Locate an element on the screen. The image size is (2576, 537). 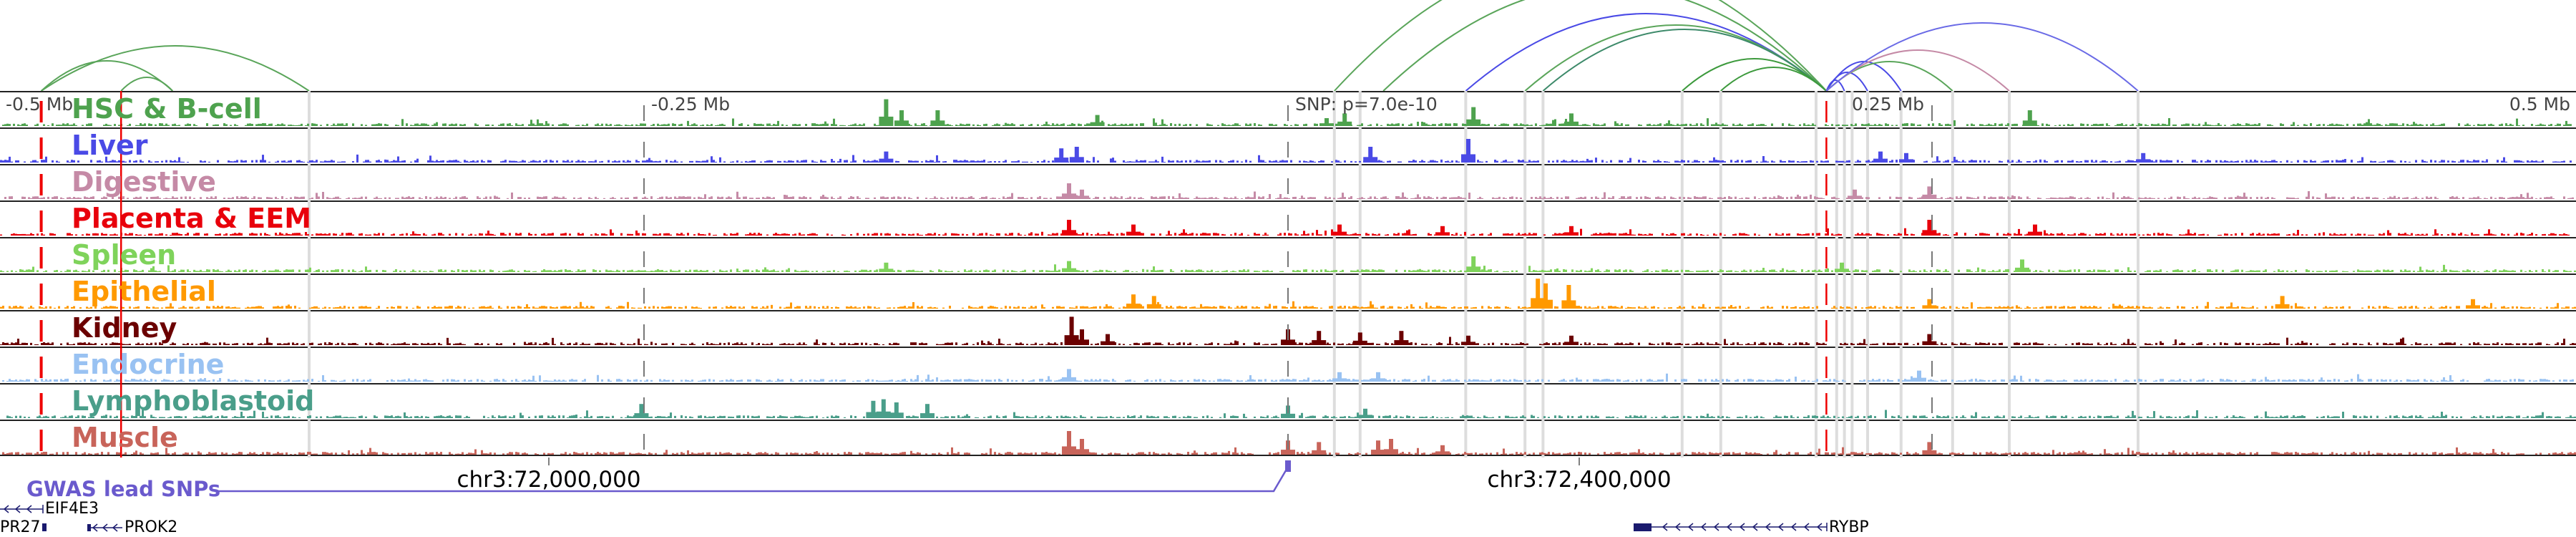
gwas-track-label: GWAS lead SNPs is located at coordinates (123, 489).